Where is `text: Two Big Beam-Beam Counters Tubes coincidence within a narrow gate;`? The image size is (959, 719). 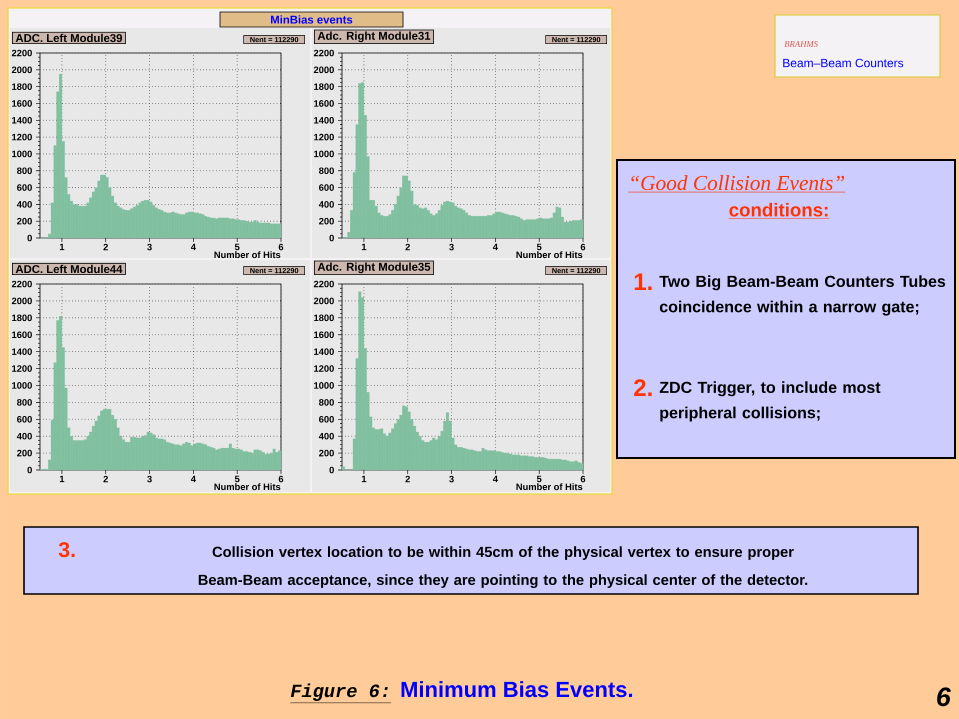 text: Two Big Beam-Beam Counters Tubes coincidence within a narrow gate; is located at coordinates (802, 295).